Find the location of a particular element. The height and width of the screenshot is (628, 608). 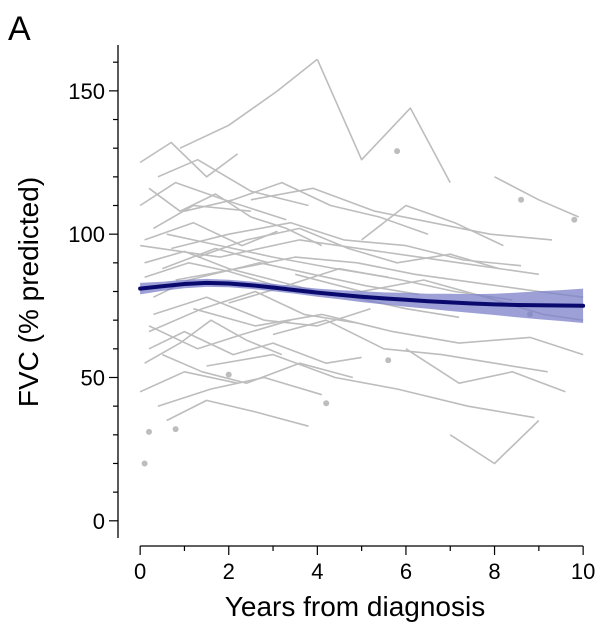

x-tick-label: 10 is located at coordinates (583, 571).